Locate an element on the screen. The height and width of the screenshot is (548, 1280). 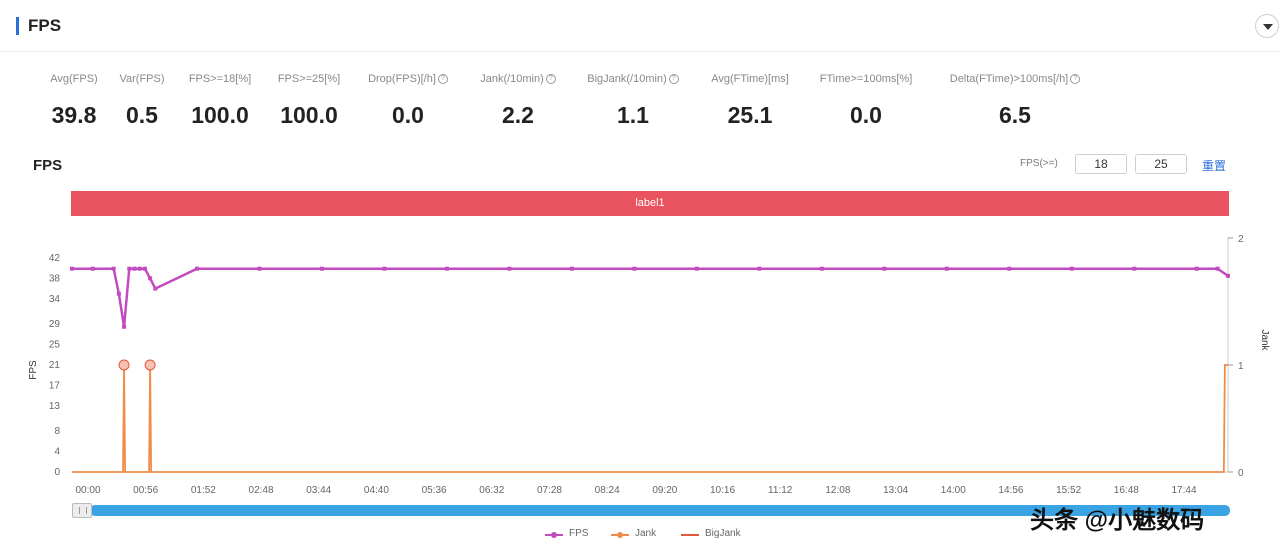
metric-avg-fps: Avg(FPS) 39.8 is located at coordinates (74, 99).